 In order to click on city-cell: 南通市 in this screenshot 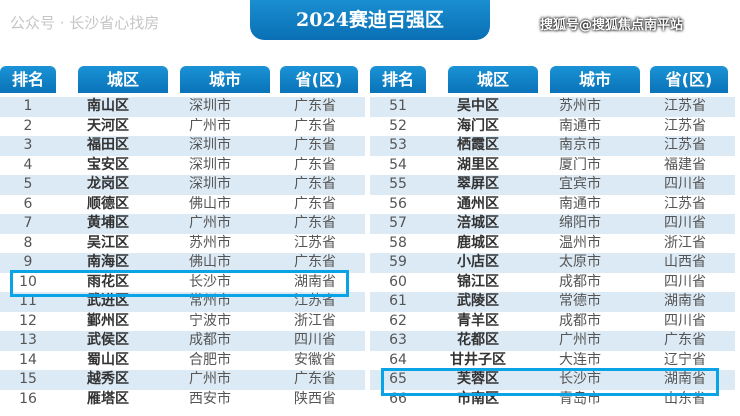, I will do `click(580, 125)`.